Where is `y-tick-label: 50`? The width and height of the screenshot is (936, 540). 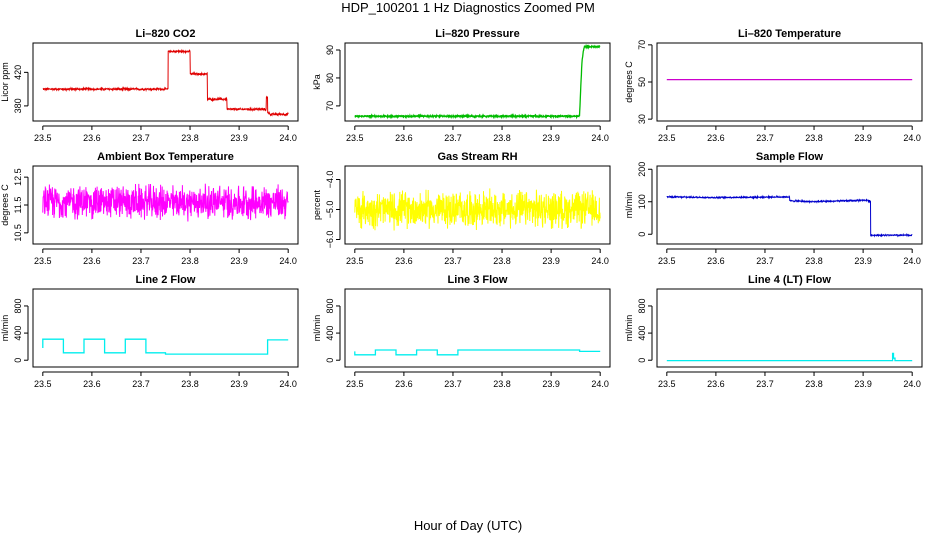 y-tick-label: 50 is located at coordinates (642, 82).